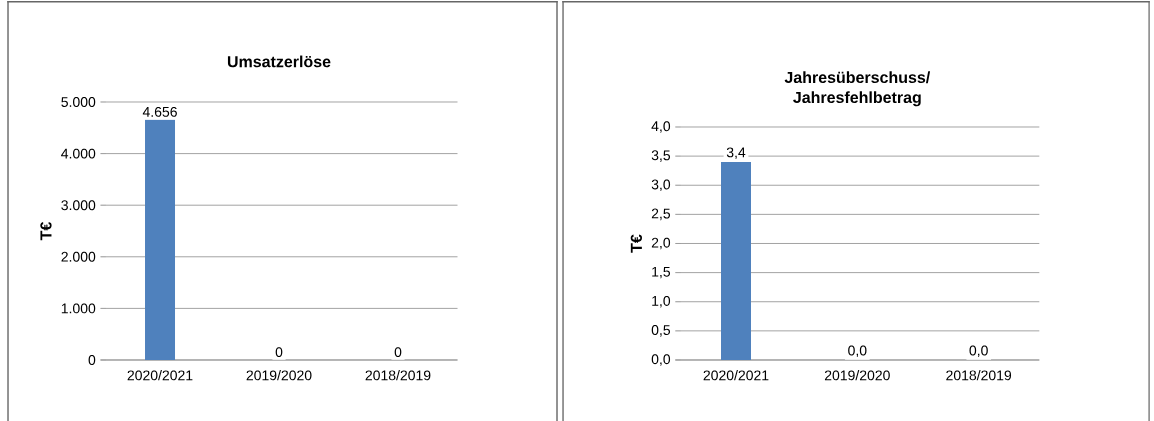 The image size is (1154, 421). What do you see at coordinates (857, 89) in the screenshot?
I see `chart-title: Jahresüberschuss/ Jahresfehlbetrag` at bounding box center [857, 89].